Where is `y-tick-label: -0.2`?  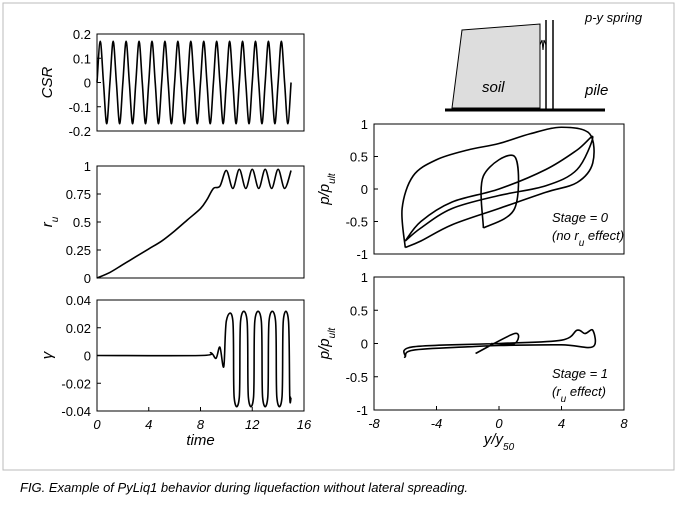
y-tick-label: -0.2 is located at coordinates (80, 131).